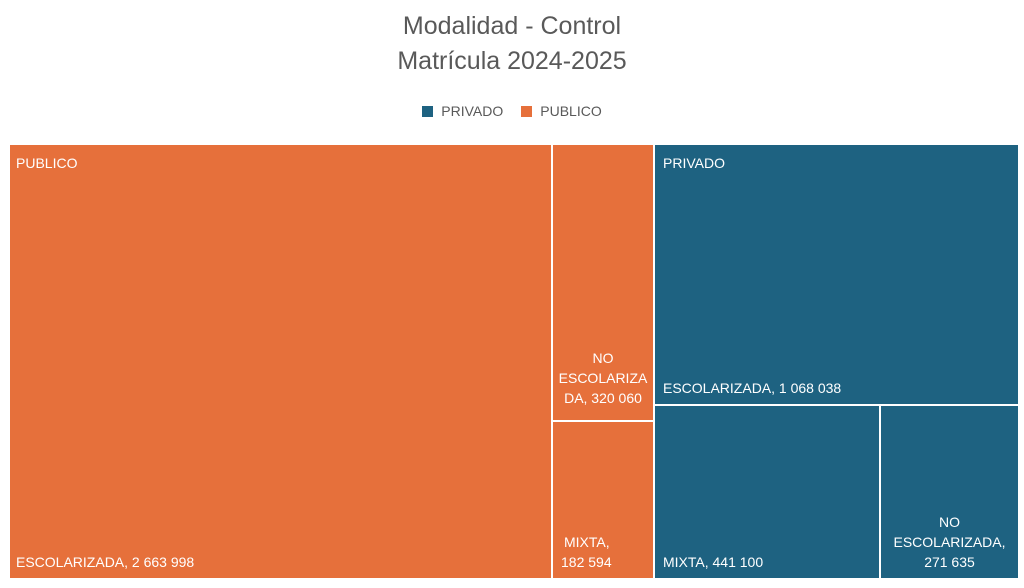 The width and height of the screenshot is (1024, 588). What do you see at coordinates (105, 562) in the screenshot?
I see `tile-label: ESCOLARIZADA, 2 663 998` at bounding box center [105, 562].